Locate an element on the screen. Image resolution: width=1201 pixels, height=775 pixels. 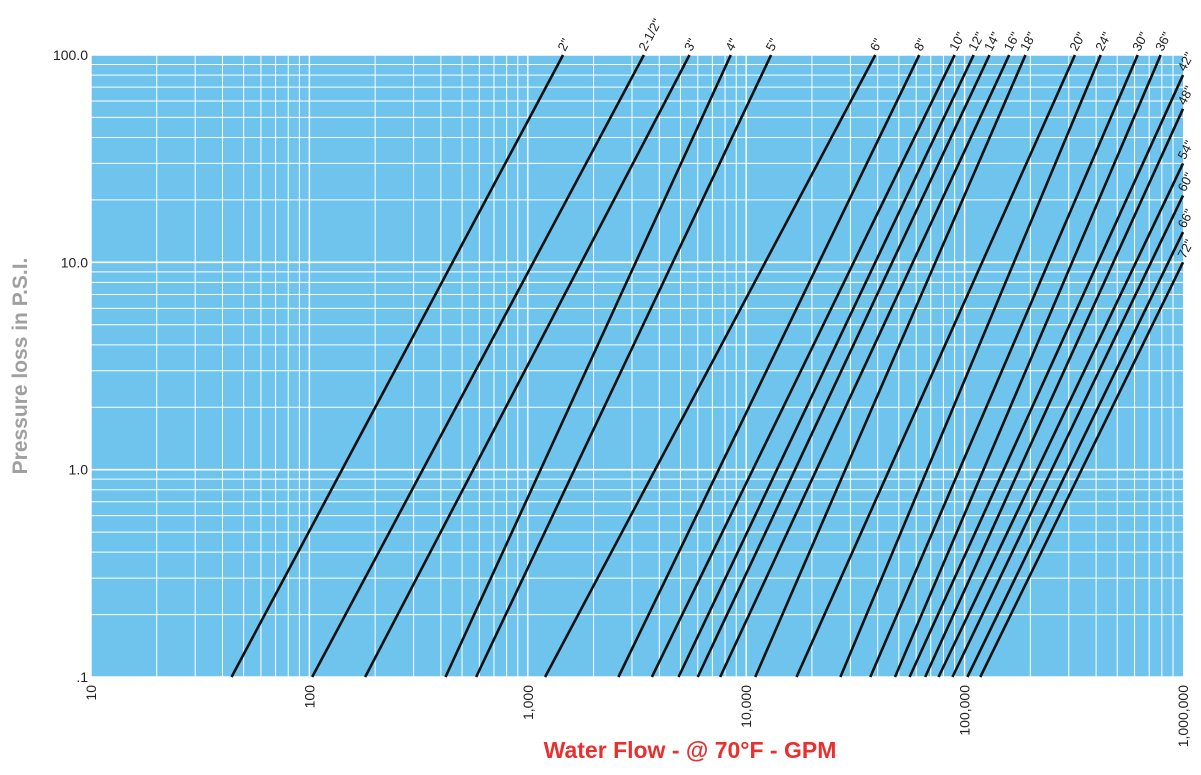
series-label: 14" is located at coordinates (992, 41).